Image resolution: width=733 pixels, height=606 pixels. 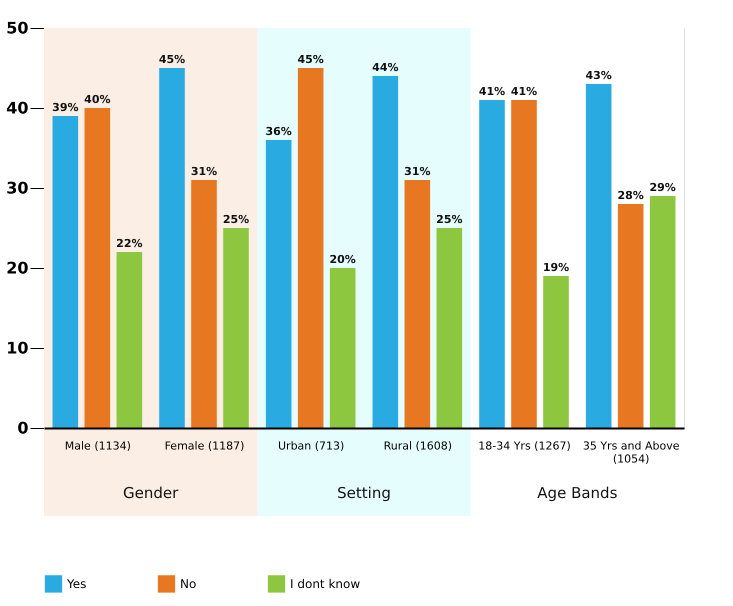 I want to click on data-label: 43%, so click(x=598, y=75).